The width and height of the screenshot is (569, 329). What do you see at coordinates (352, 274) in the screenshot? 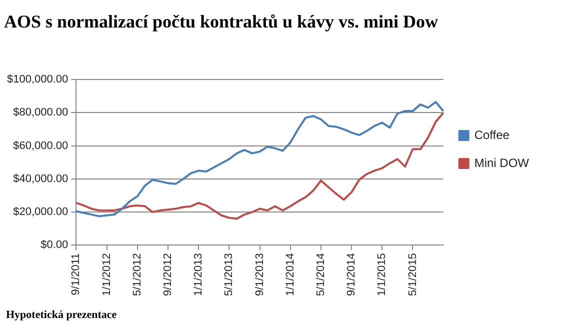
I see `x-tick-label: 9/1/2014` at bounding box center [352, 274].